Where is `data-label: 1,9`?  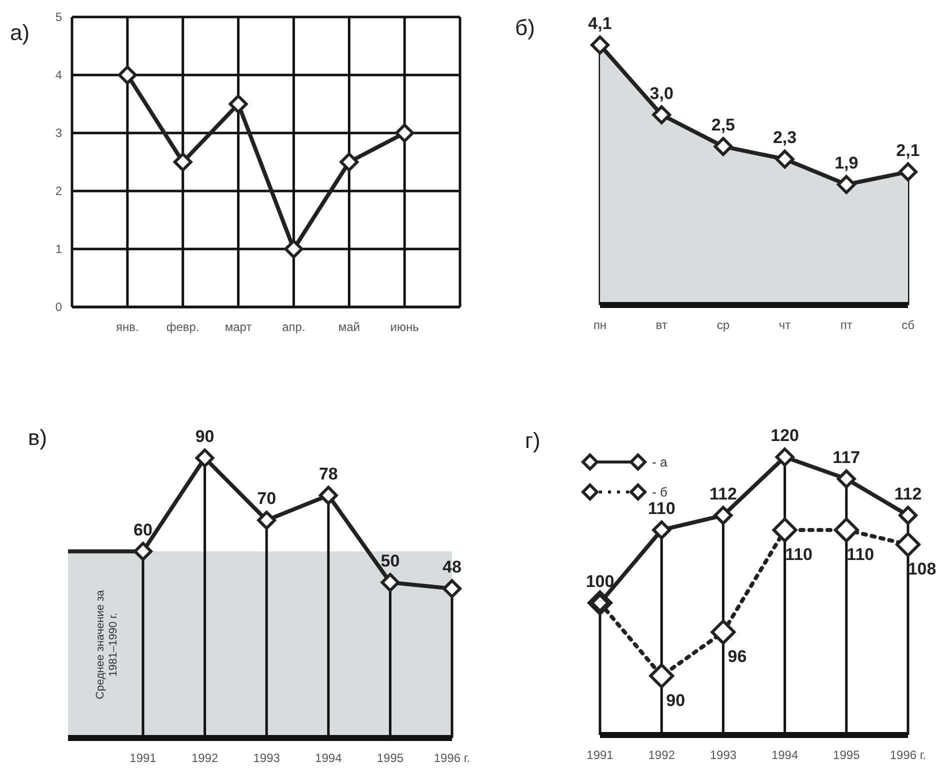 data-label: 1,9 is located at coordinates (846, 163).